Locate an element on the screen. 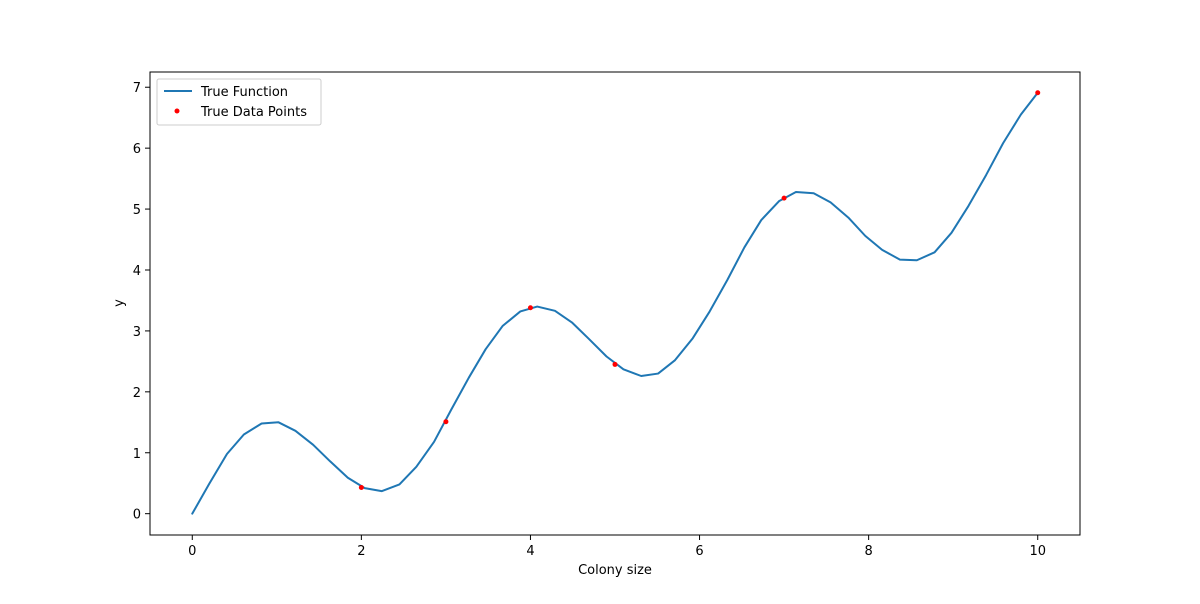 Image resolution: width=1200 pixels, height=604 pixels. y-tick-label: 3 is located at coordinates (137, 332).